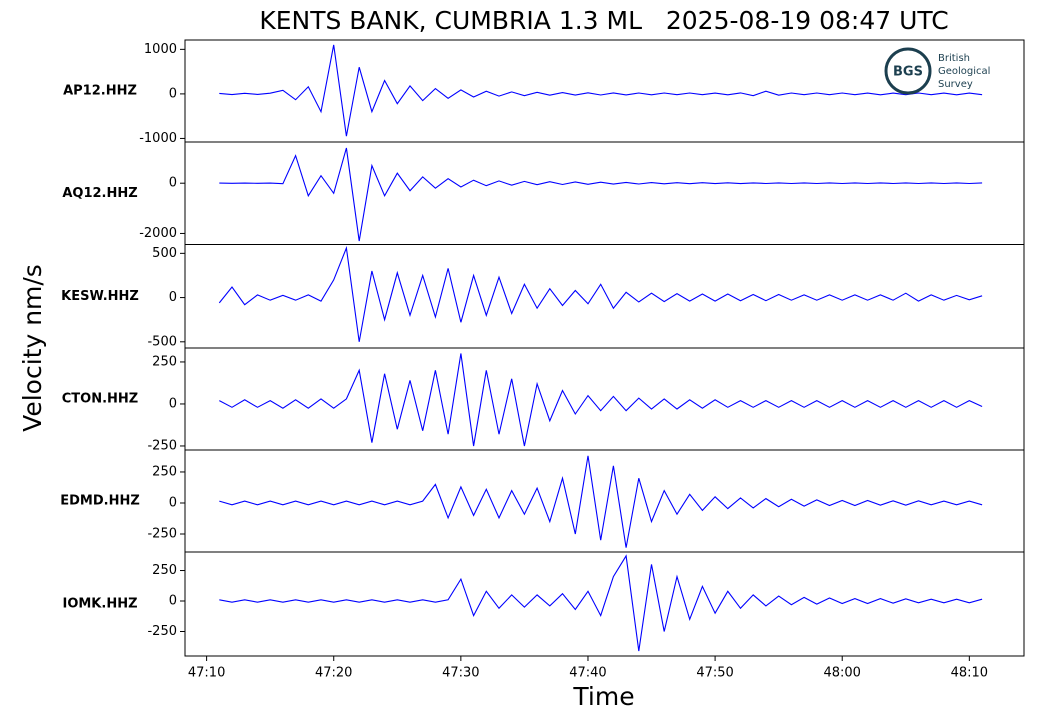 This screenshot has height=723, width=1046. What do you see at coordinates (603, 696) in the screenshot?
I see `x-axis-label: Time` at bounding box center [603, 696].